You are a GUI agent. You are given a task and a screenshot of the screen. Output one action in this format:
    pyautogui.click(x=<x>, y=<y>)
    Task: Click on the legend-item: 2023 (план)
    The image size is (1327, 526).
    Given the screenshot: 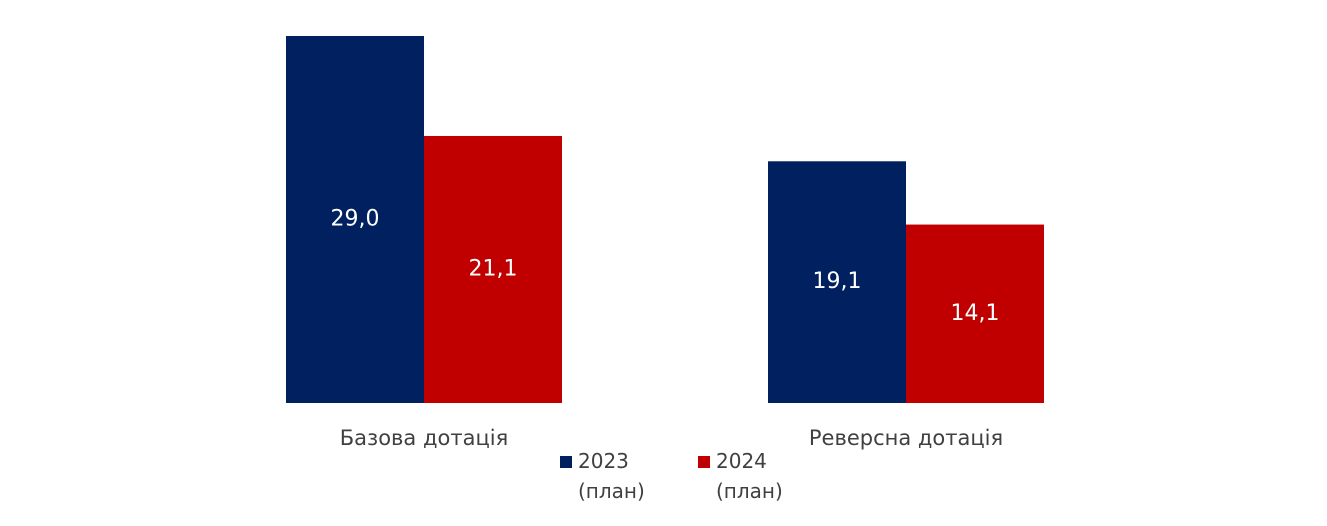 What is the action you would take?
    pyautogui.click(x=605, y=476)
    